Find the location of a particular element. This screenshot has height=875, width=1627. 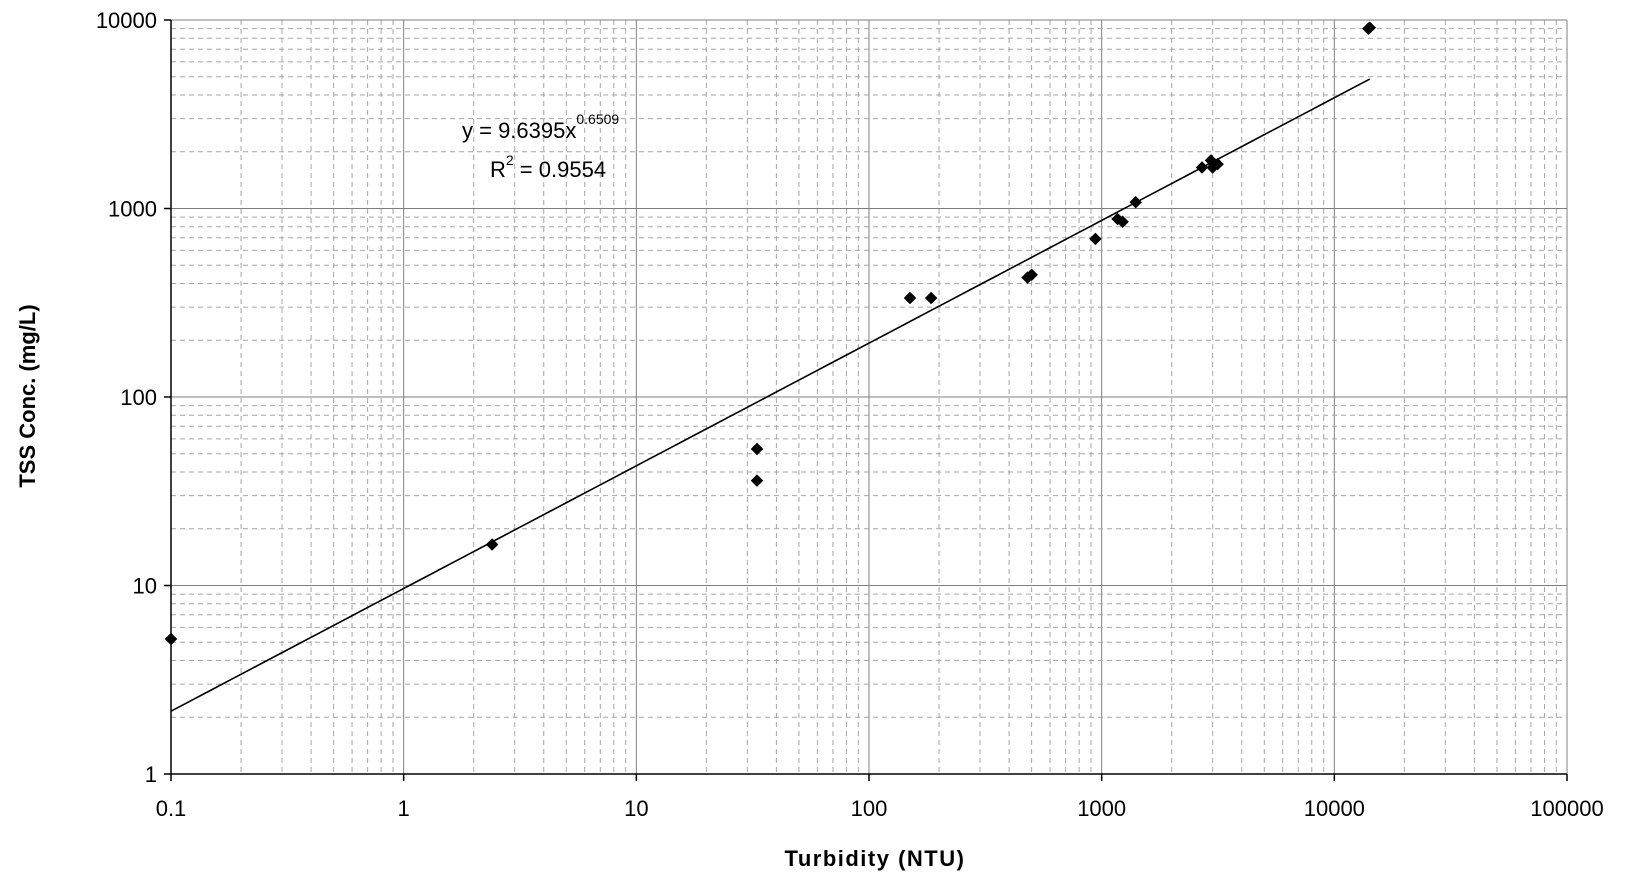

x-tick-label: 0.1 is located at coordinates (171, 808).